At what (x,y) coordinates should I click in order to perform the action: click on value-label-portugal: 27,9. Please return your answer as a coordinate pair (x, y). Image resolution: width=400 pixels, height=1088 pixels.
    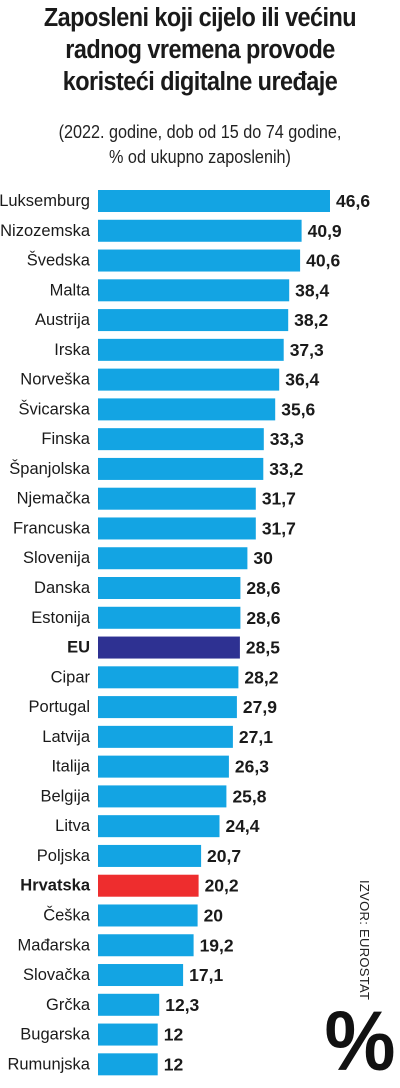
    Looking at the image, I should click on (260, 707).